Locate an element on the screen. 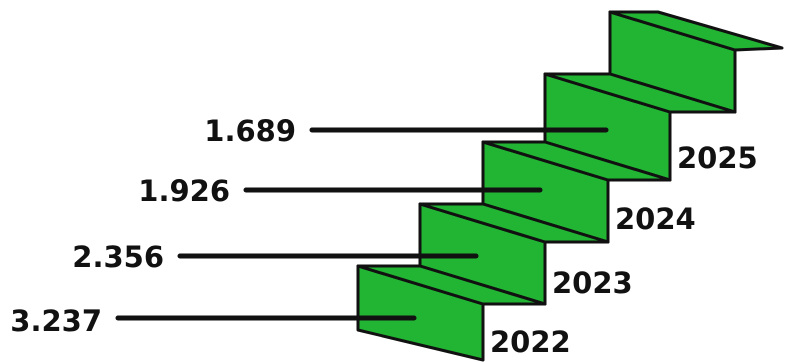  step-2023-year: 2023 is located at coordinates (592, 283).